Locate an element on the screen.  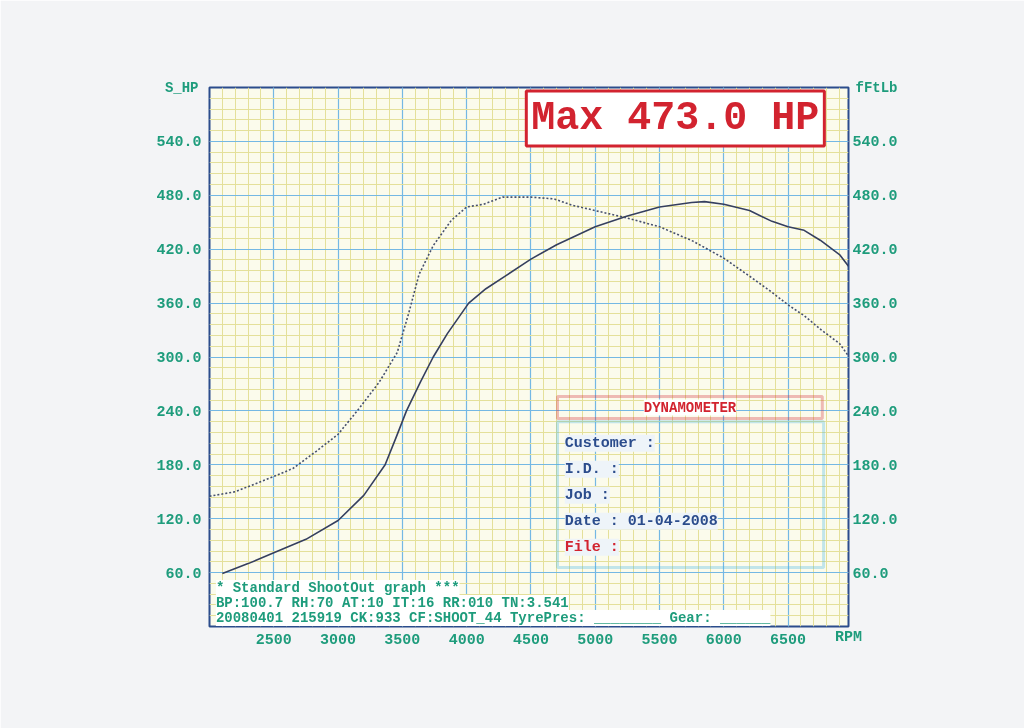
x-tick-label: 5000 is located at coordinates (595, 640).